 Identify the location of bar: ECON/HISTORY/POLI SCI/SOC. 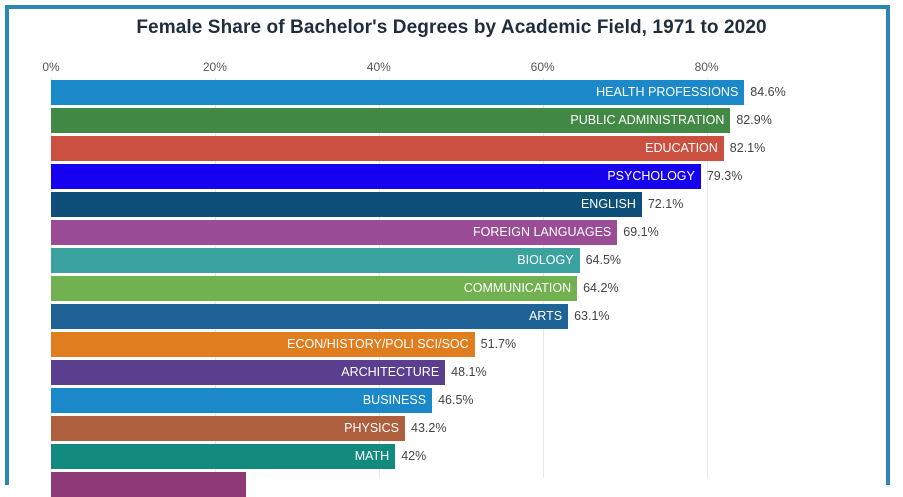
(263, 344).